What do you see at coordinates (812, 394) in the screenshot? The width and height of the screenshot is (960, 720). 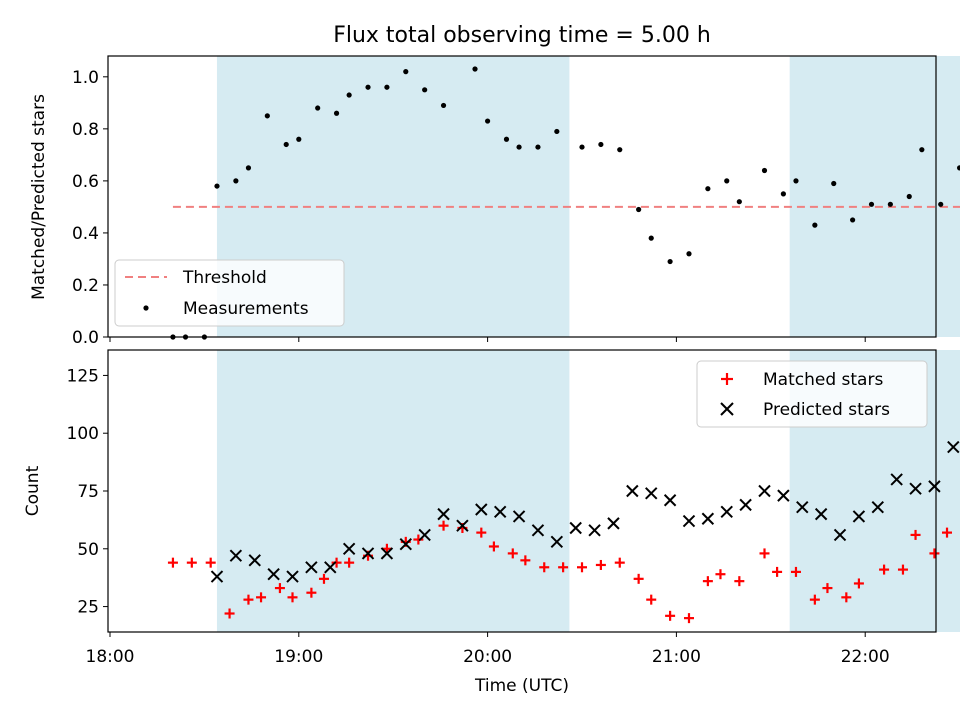 I see `bottom-legend: Matched stars Predicted stars` at bounding box center [812, 394].